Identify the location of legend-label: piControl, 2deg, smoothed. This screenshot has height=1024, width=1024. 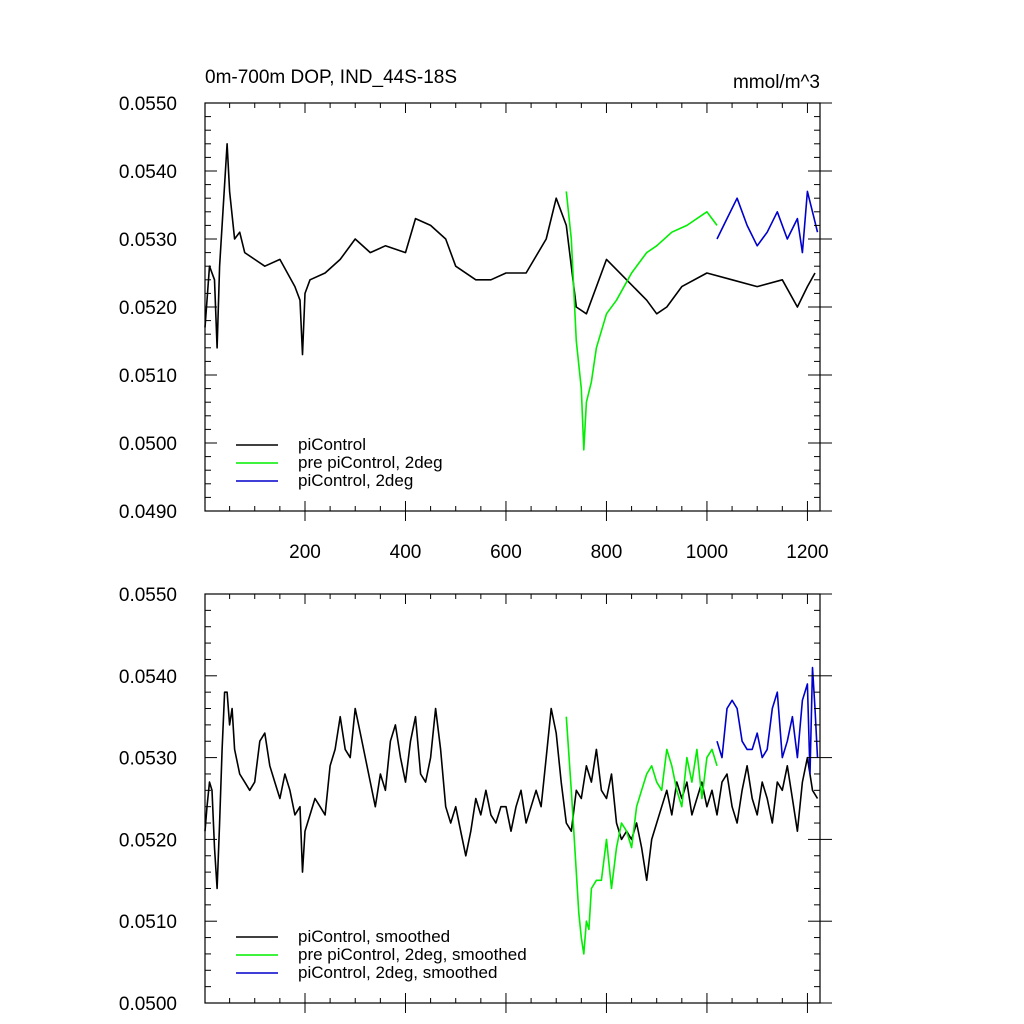
(397, 972).